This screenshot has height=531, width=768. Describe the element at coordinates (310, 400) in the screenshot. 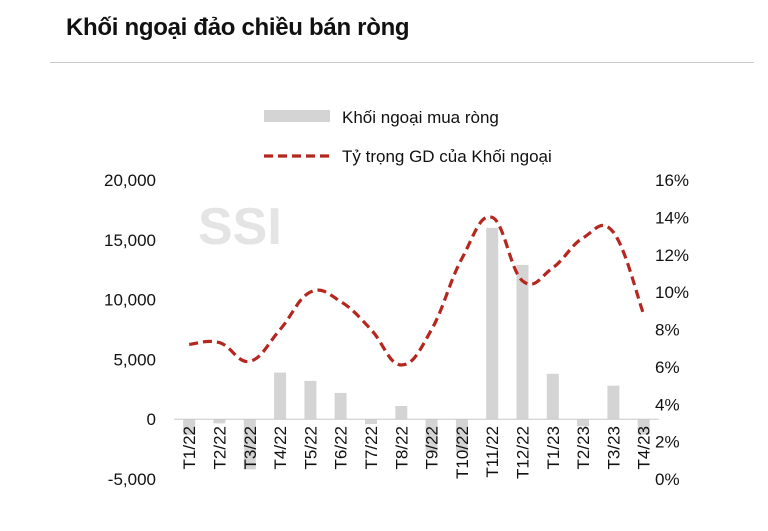

I see `bar-T5/22` at that location.